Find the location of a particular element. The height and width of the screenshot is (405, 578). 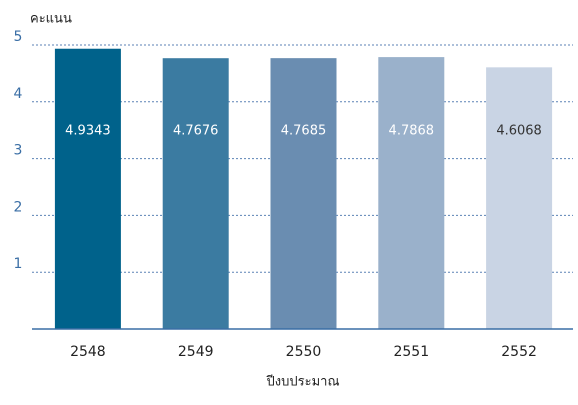

value-label: 4.9343 is located at coordinates (88, 131).